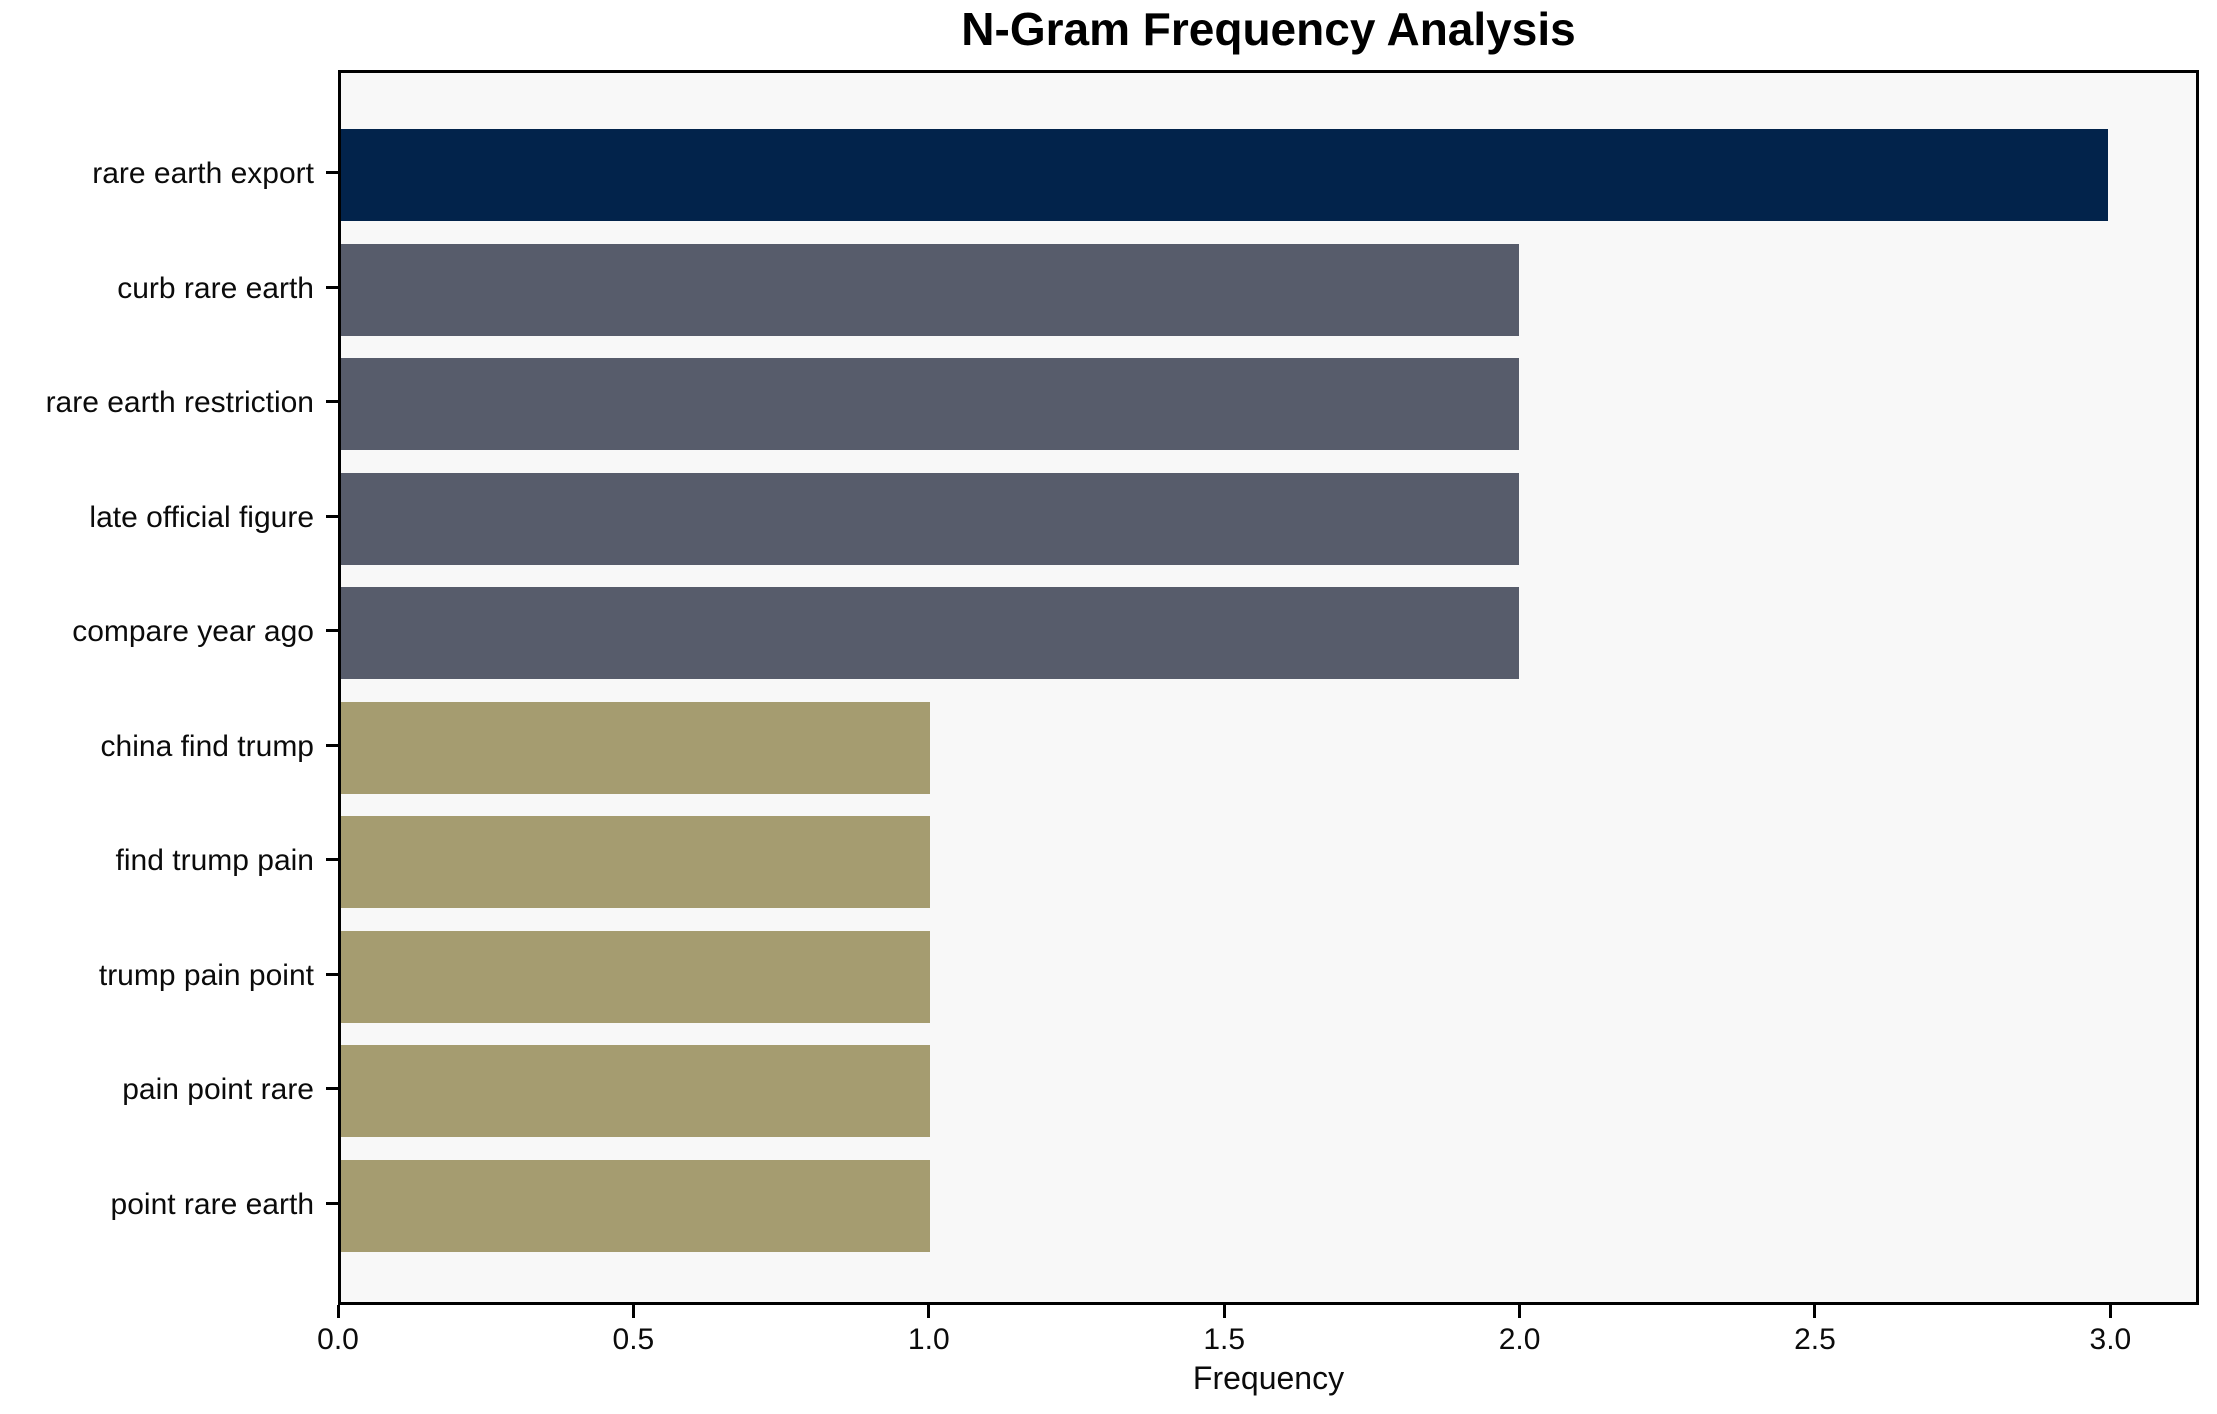 The width and height of the screenshot is (2217, 1414). Describe the element at coordinates (179, 403) in the screenshot. I see `y-tick-label: rare earth restriction` at that location.